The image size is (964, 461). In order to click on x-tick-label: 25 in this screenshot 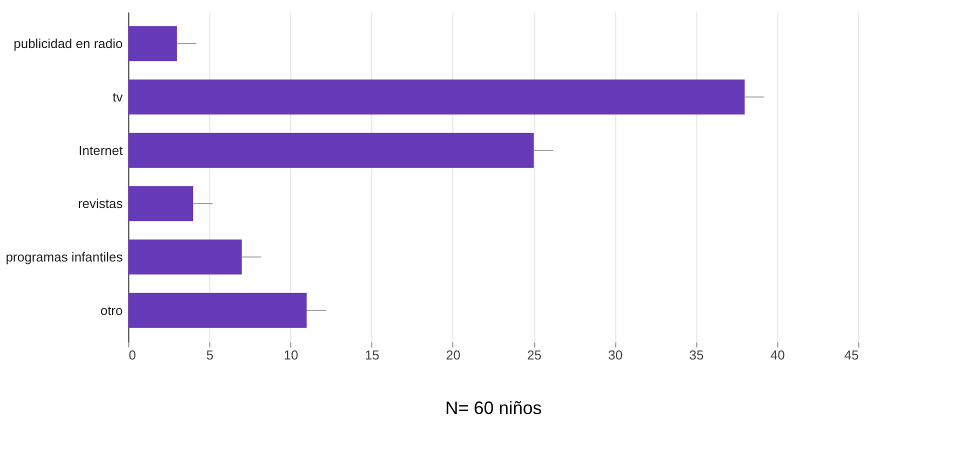, I will do `click(534, 355)`.